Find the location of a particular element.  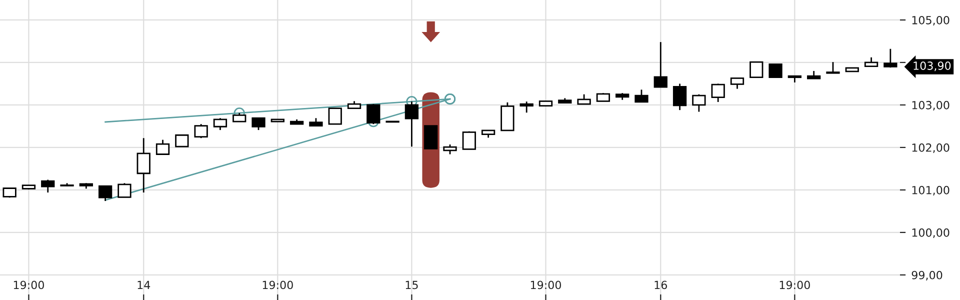

x-tick-label: 15 is located at coordinates (412, 285).